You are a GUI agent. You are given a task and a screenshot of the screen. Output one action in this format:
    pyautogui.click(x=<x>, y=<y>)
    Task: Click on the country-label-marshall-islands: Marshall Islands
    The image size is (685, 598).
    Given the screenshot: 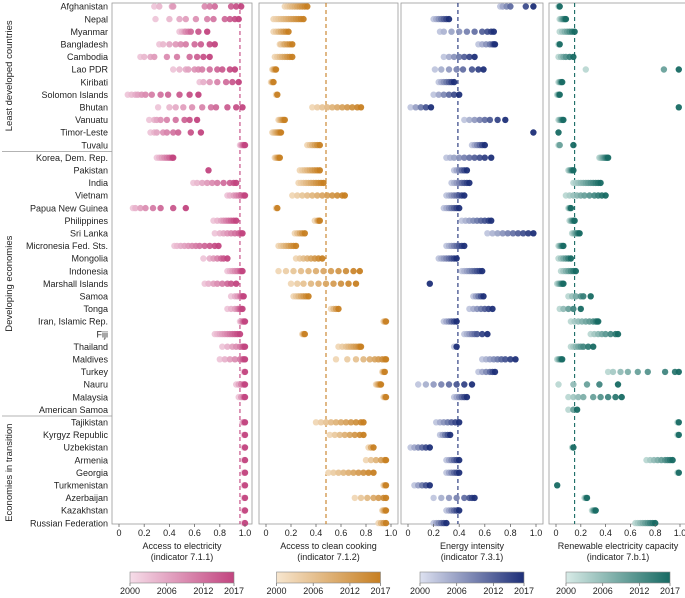 What is the action you would take?
    pyautogui.click(x=76, y=284)
    